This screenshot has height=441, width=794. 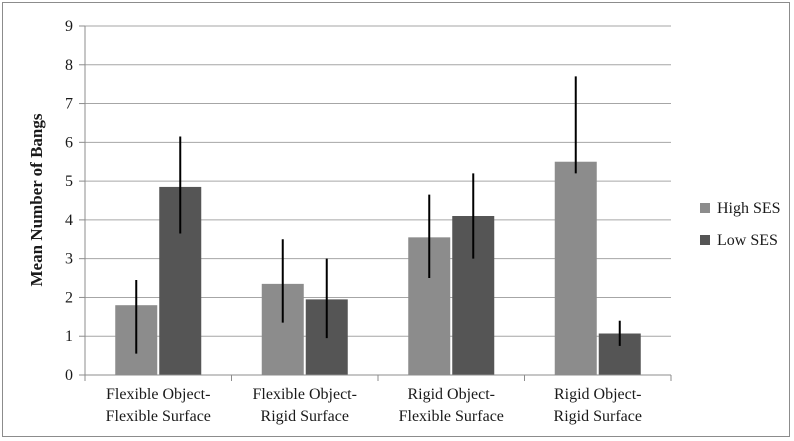 What do you see at coordinates (69, 104) in the screenshot?
I see `y-tick-label: 7` at bounding box center [69, 104].